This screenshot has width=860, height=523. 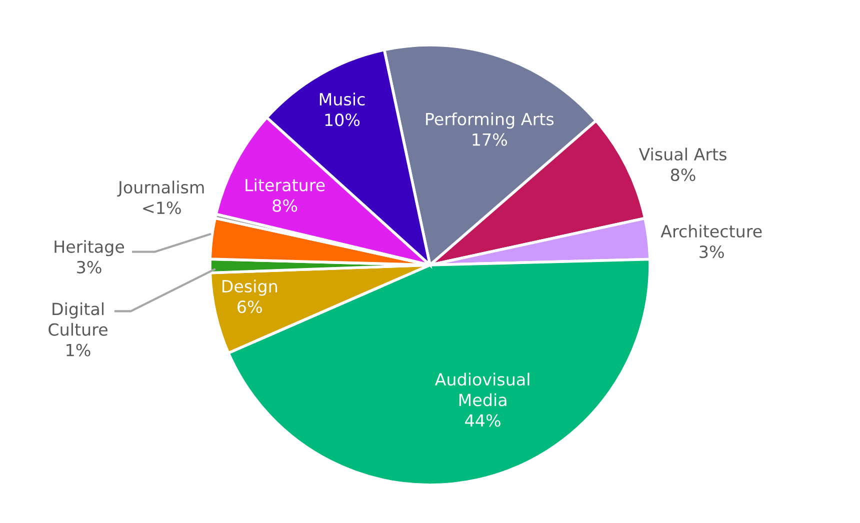 What do you see at coordinates (342, 120) in the screenshot?
I see `data-label: 10%` at bounding box center [342, 120].